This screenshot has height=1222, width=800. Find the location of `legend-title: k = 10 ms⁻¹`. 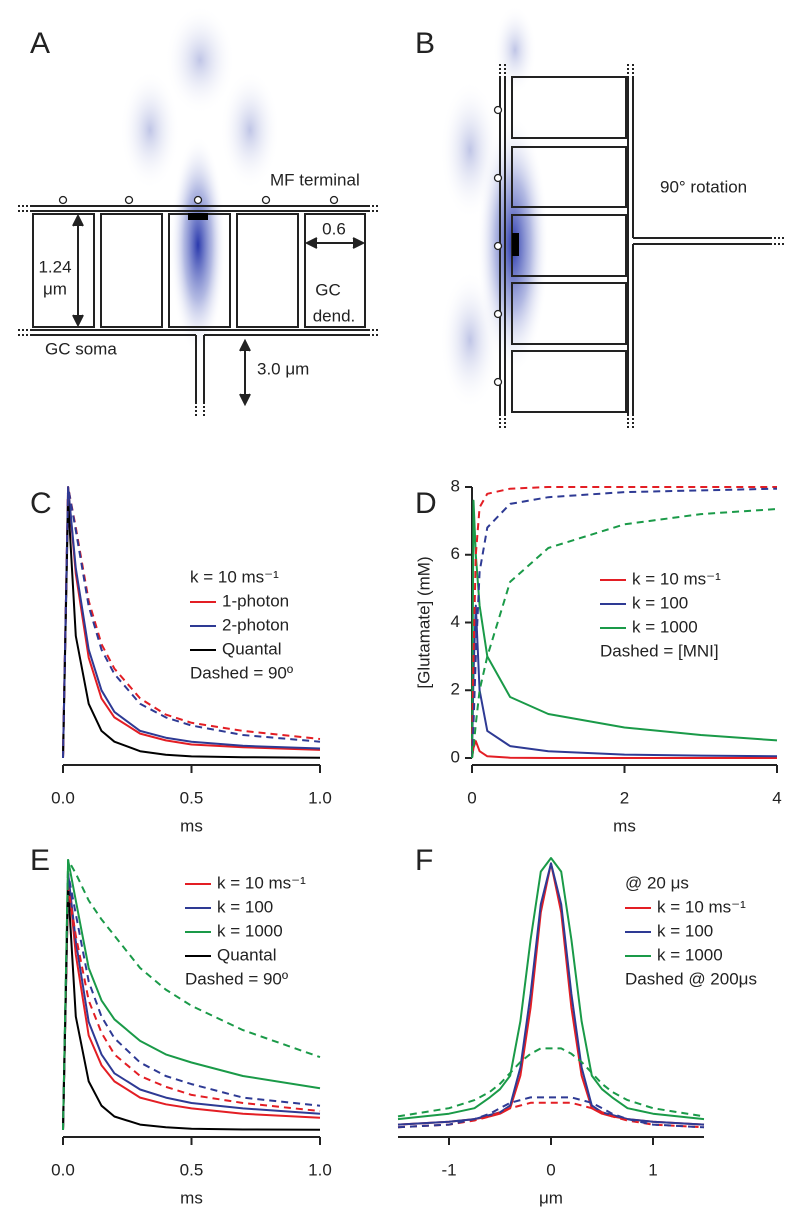

legend-title: k = 10 ms⁻¹ is located at coordinates (234, 576).